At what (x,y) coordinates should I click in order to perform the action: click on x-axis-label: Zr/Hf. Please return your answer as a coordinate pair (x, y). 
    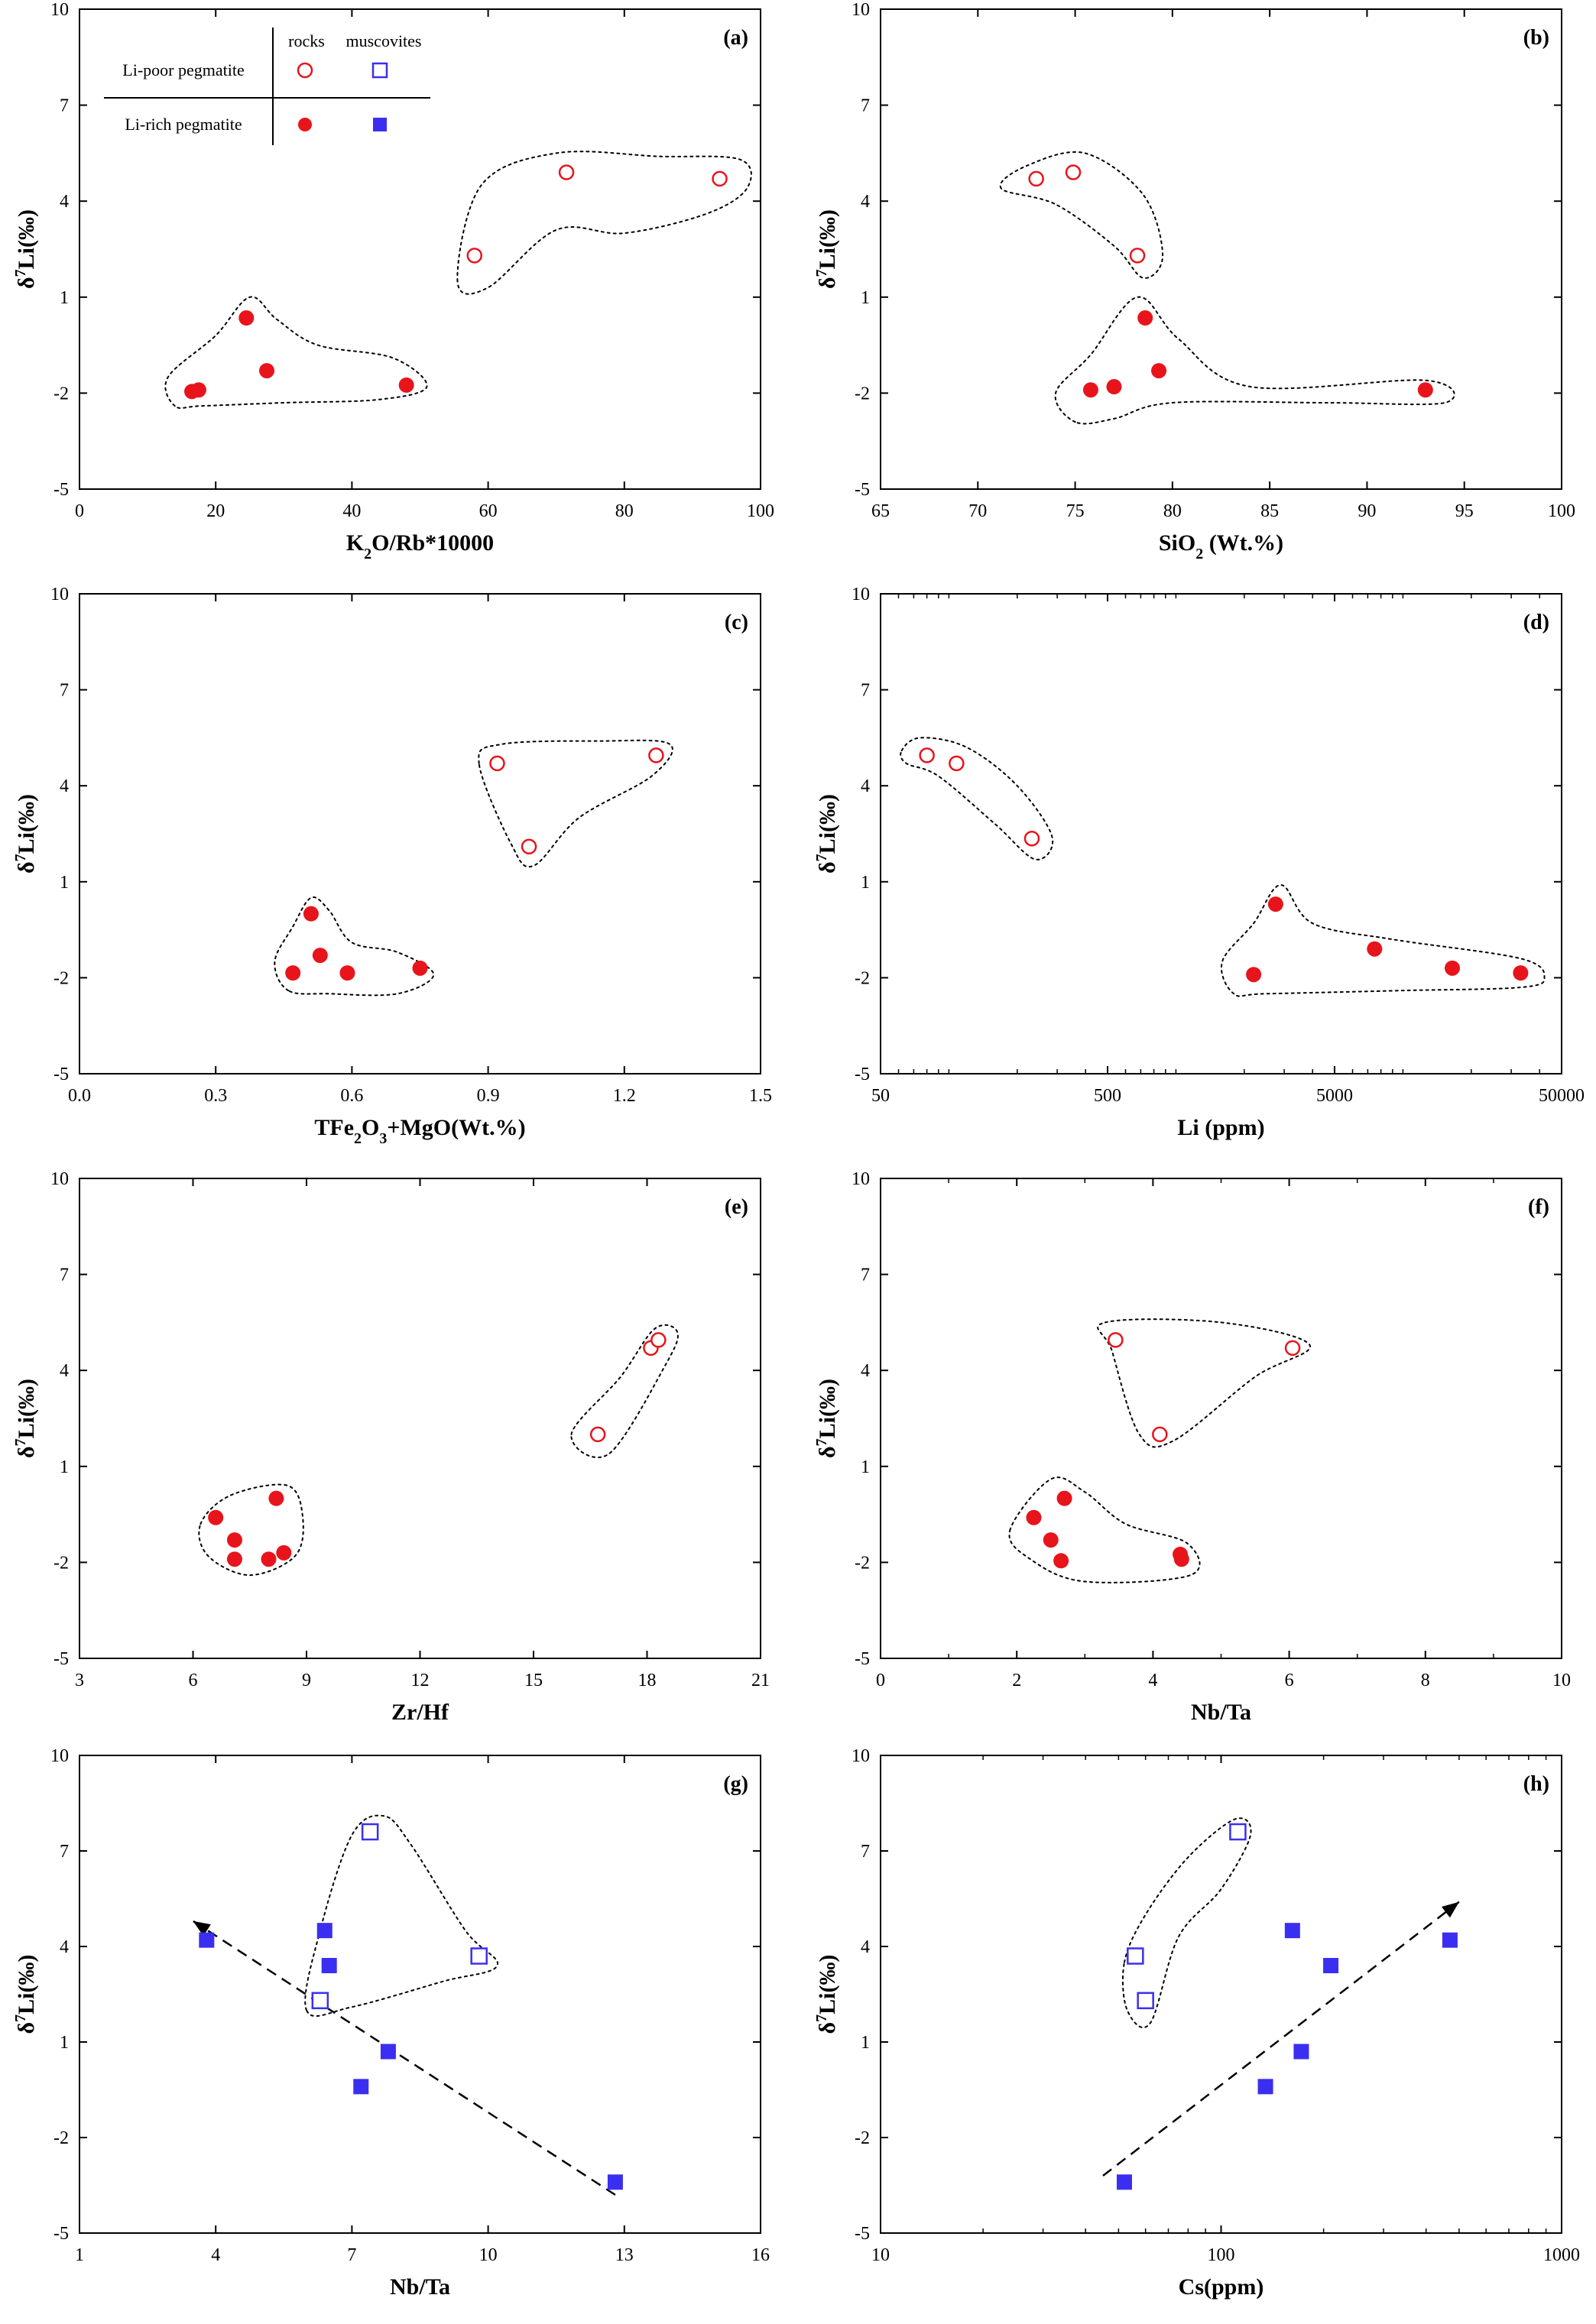
    Looking at the image, I should click on (420, 1712).